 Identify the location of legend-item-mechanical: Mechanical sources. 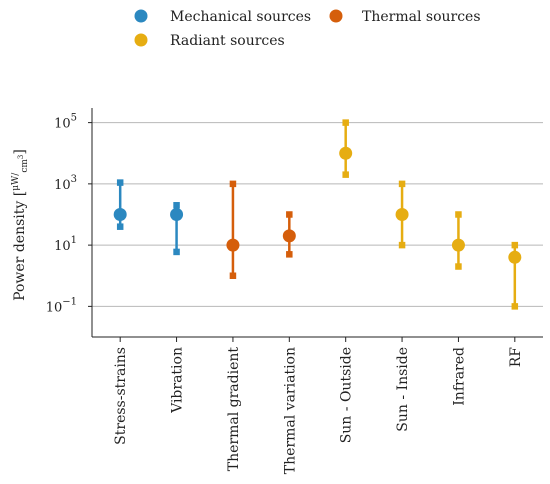
(222, 17).